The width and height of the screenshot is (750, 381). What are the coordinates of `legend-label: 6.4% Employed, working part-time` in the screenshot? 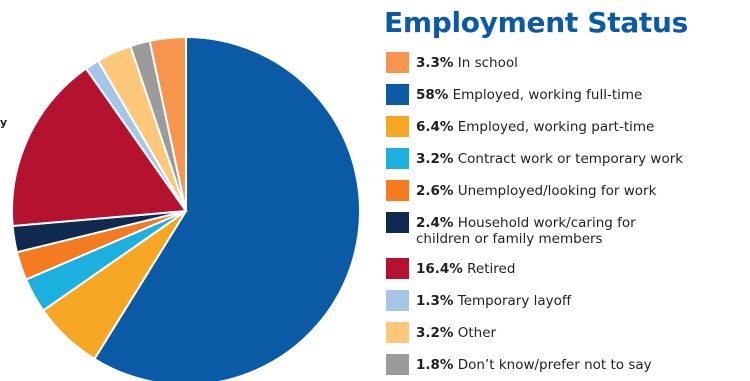 It's located at (535, 127).